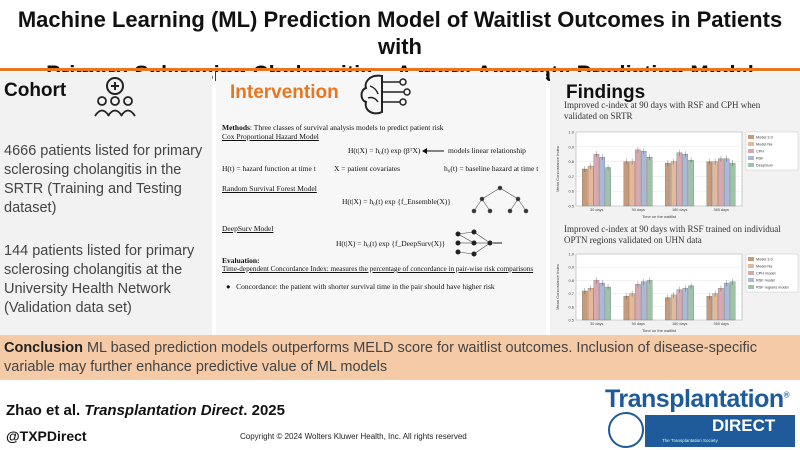 Image resolution: width=800 pixels, height=450 pixels. Describe the element at coordinates (491, 168) in the screenshot. I see `cox-def-baseline: h₀(t) = baseline hazard at time t` at that location.